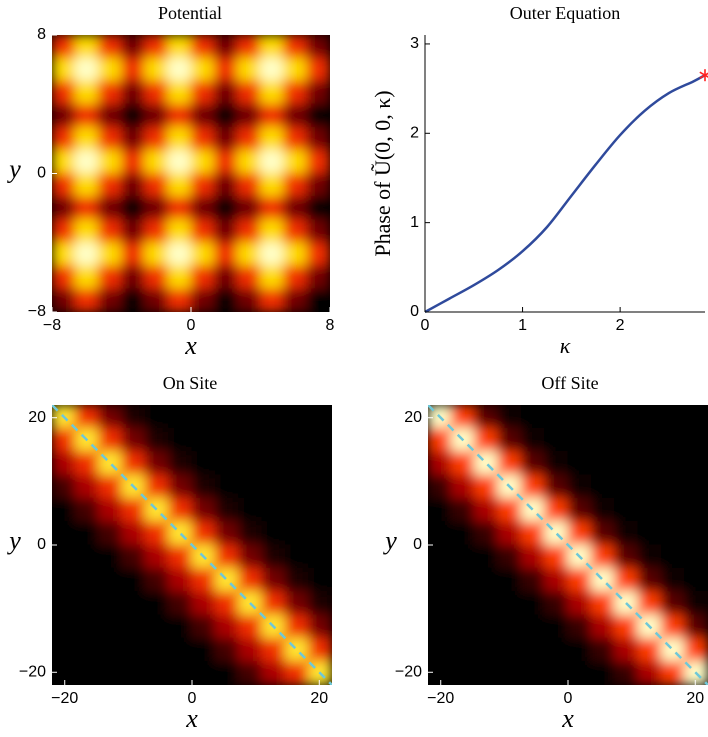  Describe the element at coordinates (382, 173) in the screenshot. I see `y-axis-label: Phase of Ũ(0, 0, κ)` at that location.